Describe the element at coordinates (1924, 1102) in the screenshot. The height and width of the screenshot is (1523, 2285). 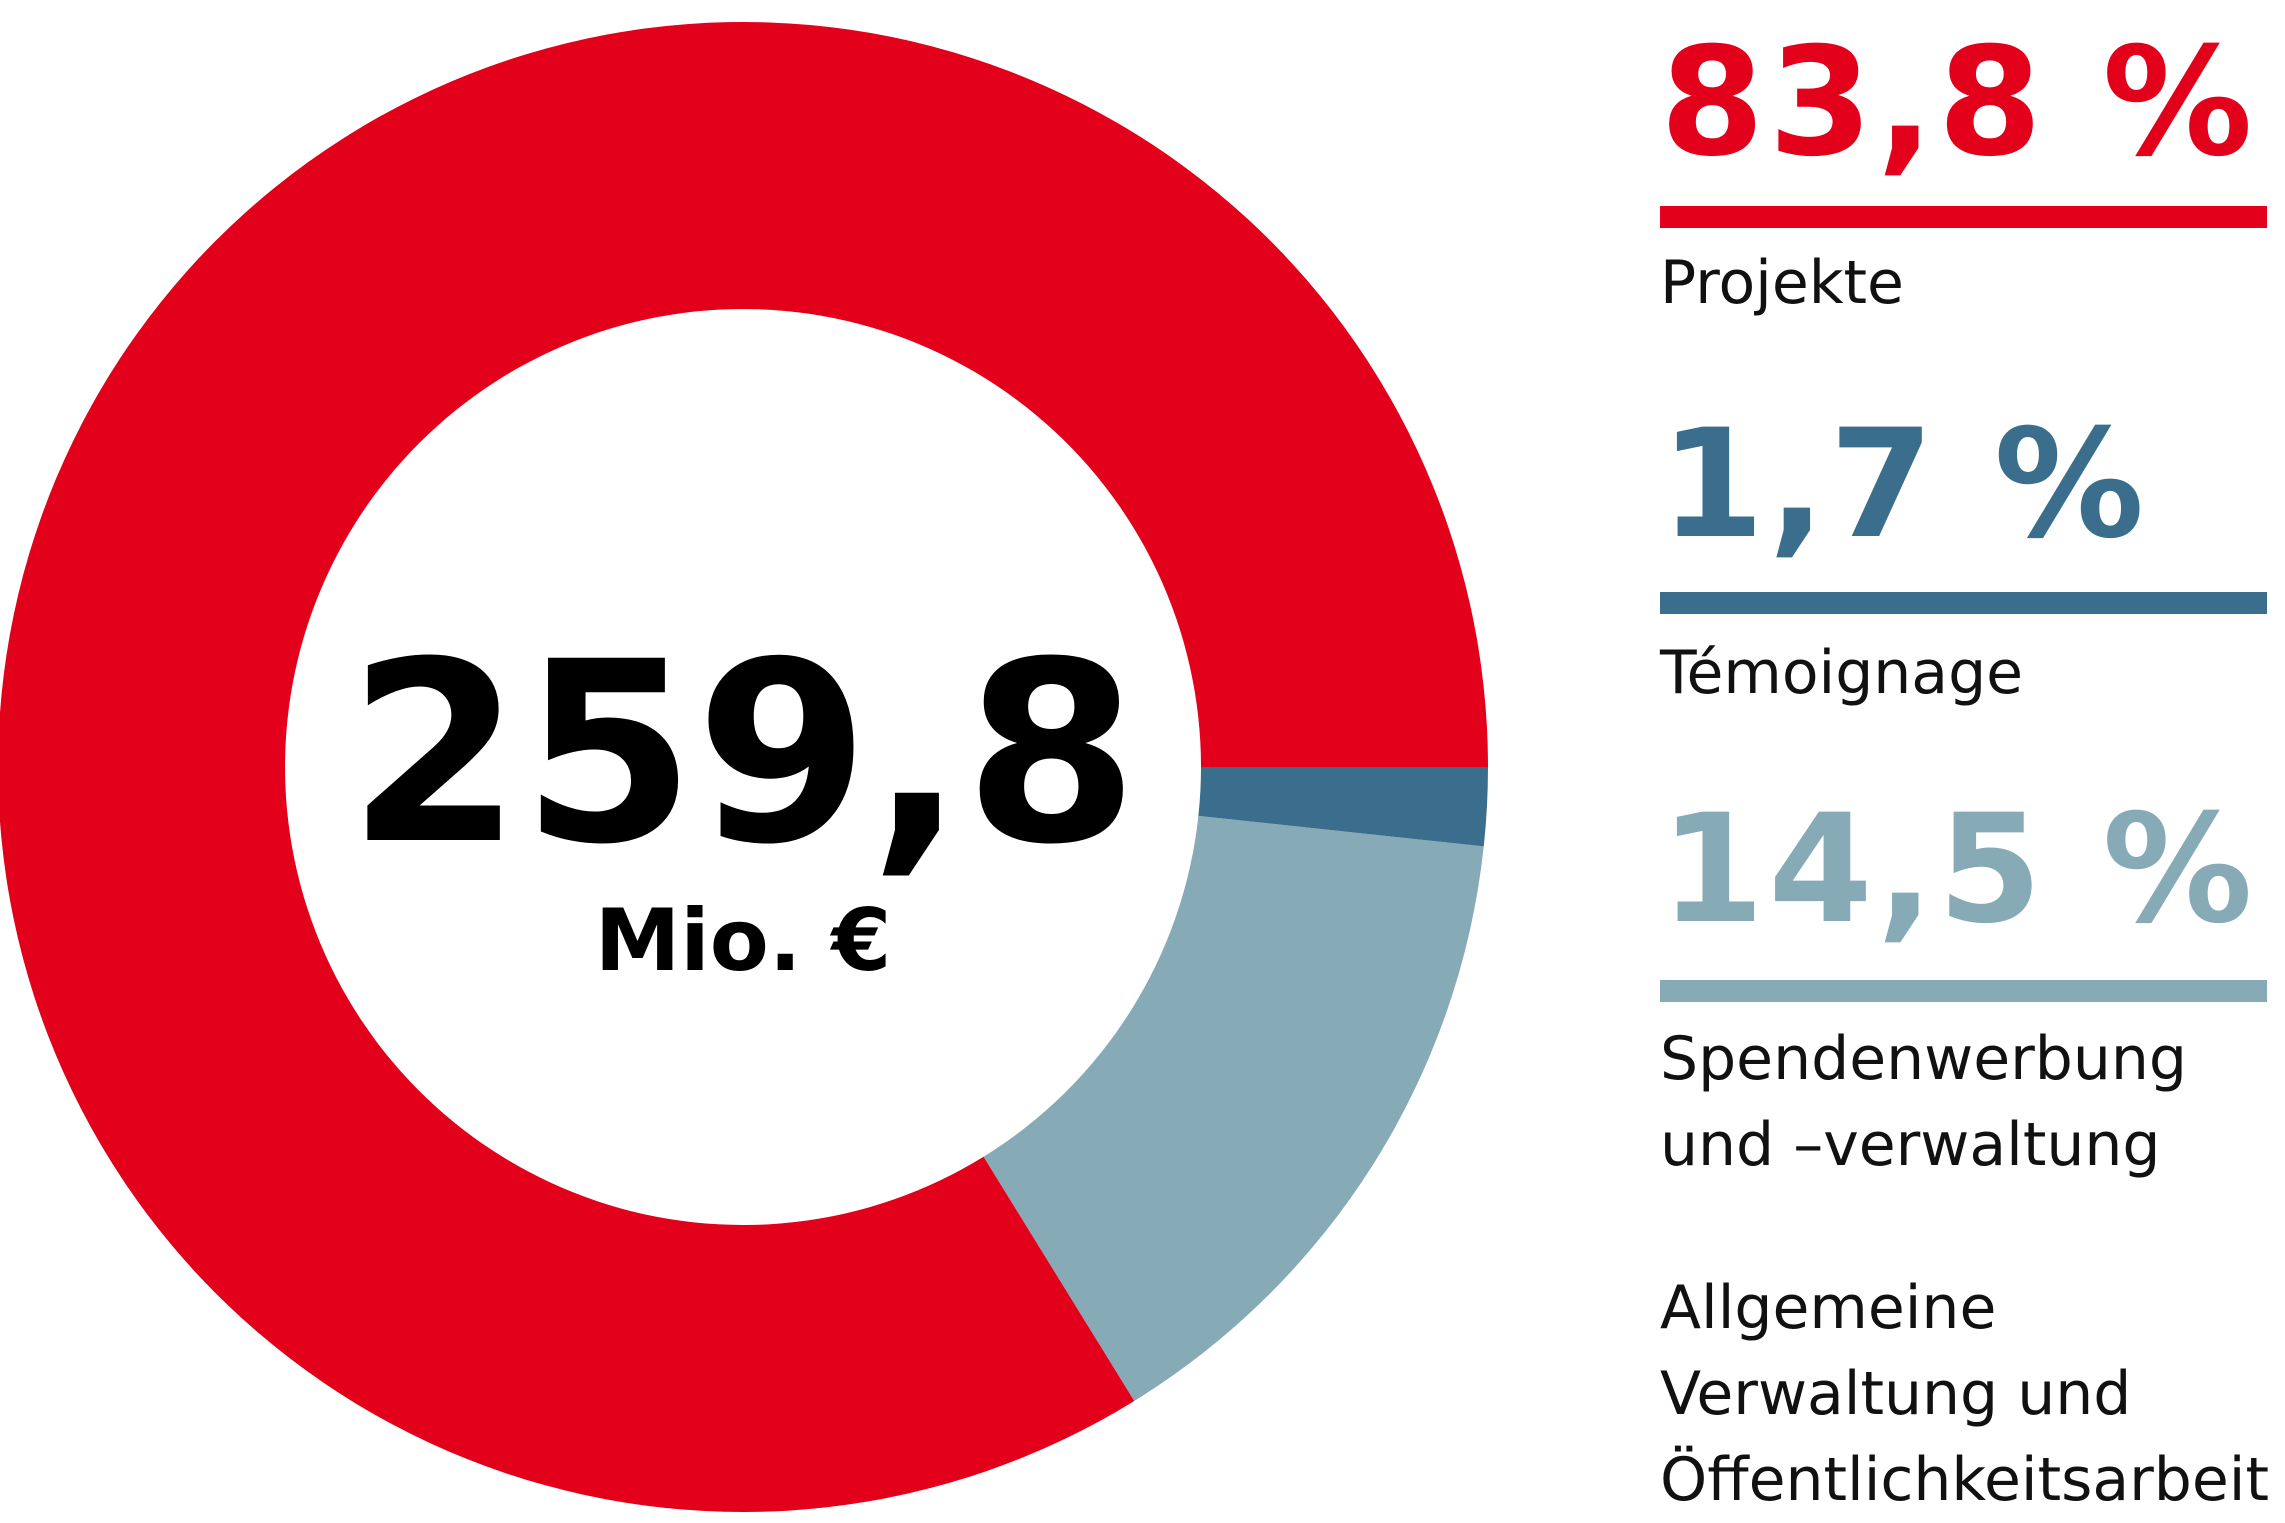
I see `legend-label: Spendenwerbung und –verwaltung` at that location.